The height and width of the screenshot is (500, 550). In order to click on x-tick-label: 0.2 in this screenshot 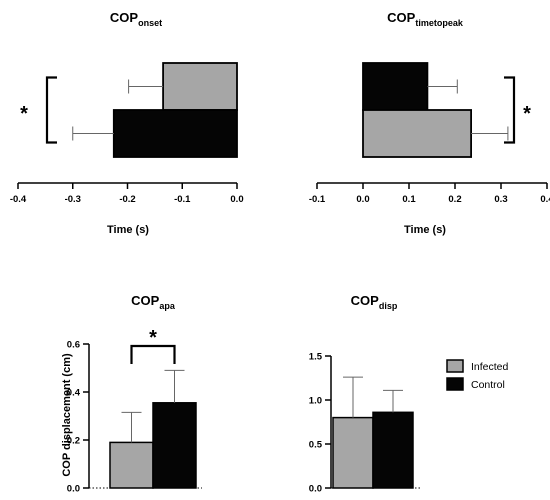, I will do `click(454, 199)`.